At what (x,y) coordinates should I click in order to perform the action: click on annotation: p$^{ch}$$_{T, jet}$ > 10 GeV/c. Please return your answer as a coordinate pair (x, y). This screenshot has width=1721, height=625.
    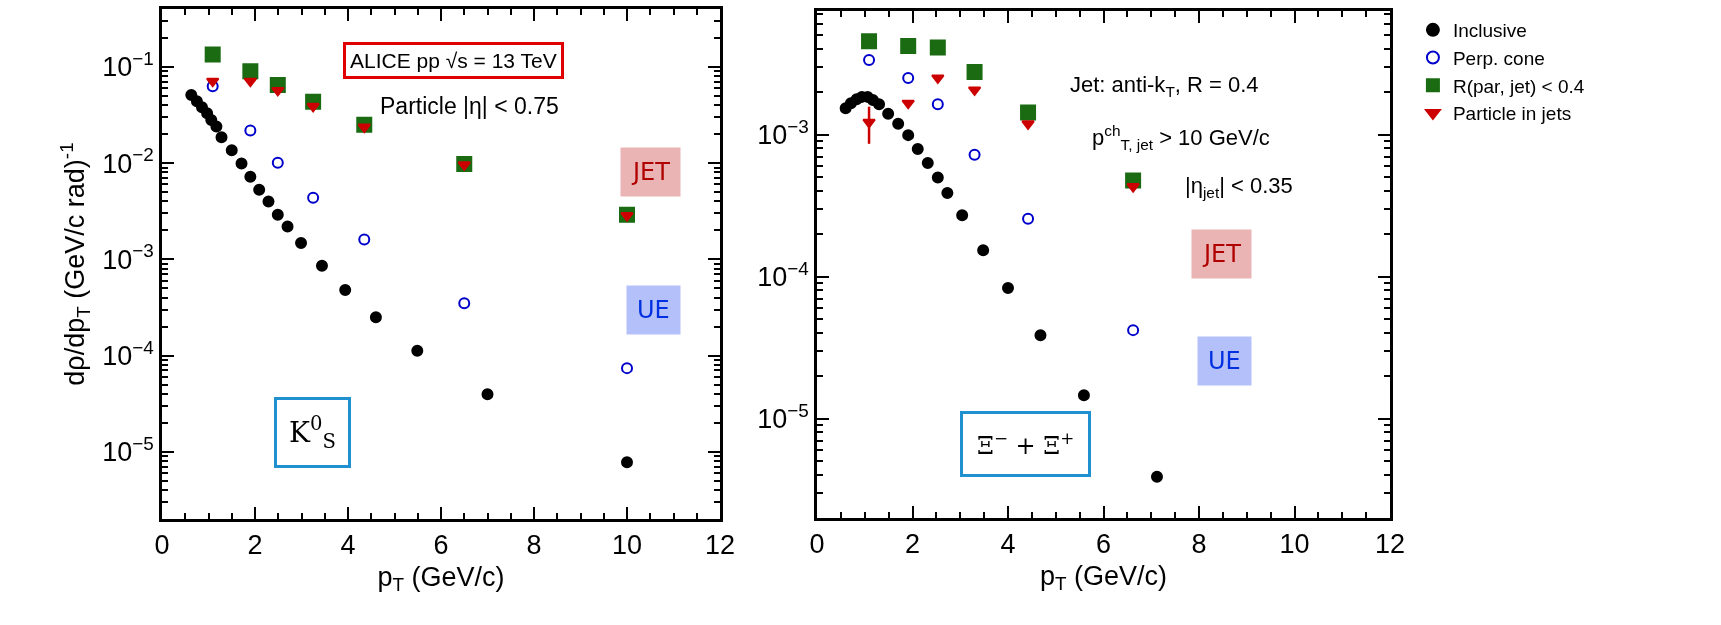
    Looking at the image, I should click on (1181, 137).